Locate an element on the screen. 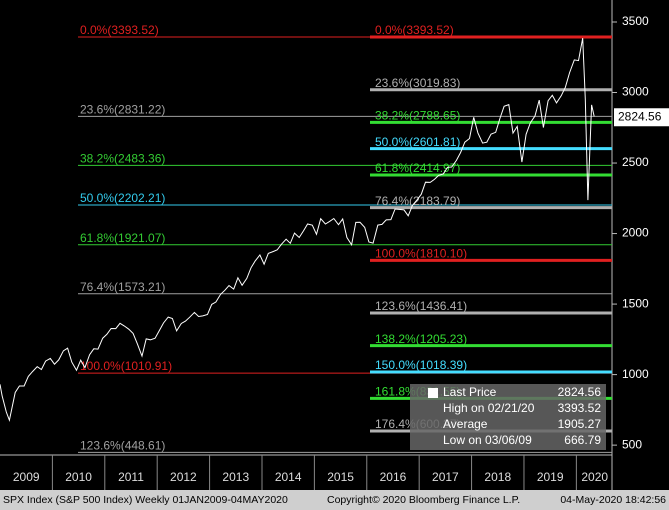 The height and width of the screenshot is (510, 669). footer-bar is located at coordinates (334, 500).